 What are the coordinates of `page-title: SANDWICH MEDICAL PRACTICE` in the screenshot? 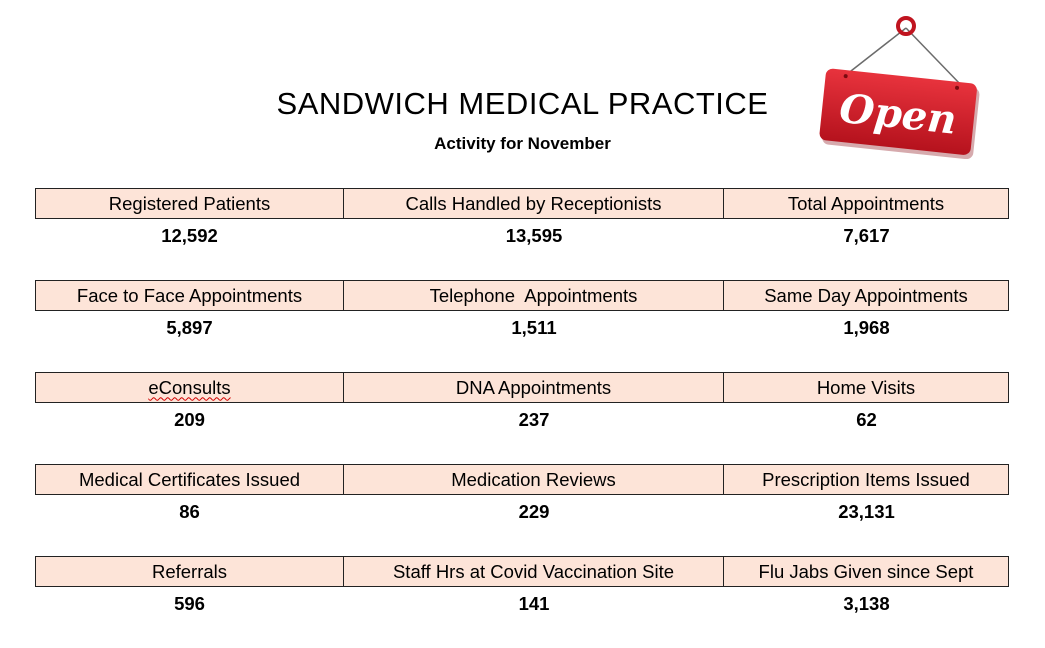 It's located at (522, 103).